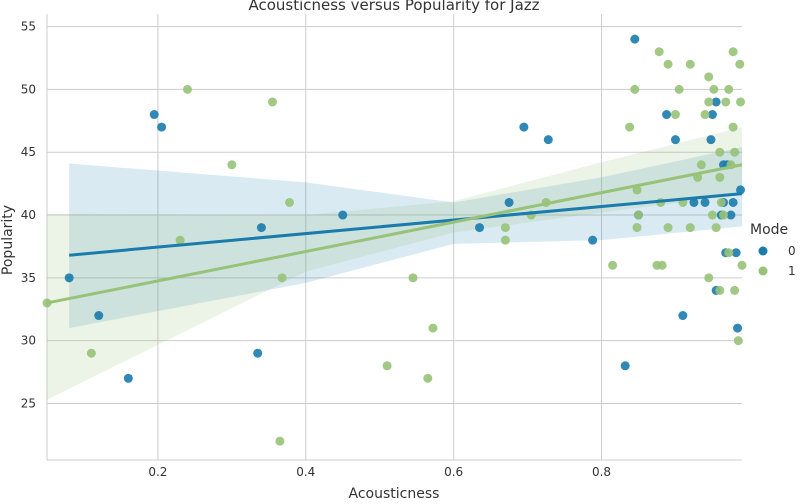 The width and height of the screenshot is (807, 504). What do you see at coordinates (28, 152) in the screenshot?
I see `y-tick-label: 45` at bounding box center [28, 152].